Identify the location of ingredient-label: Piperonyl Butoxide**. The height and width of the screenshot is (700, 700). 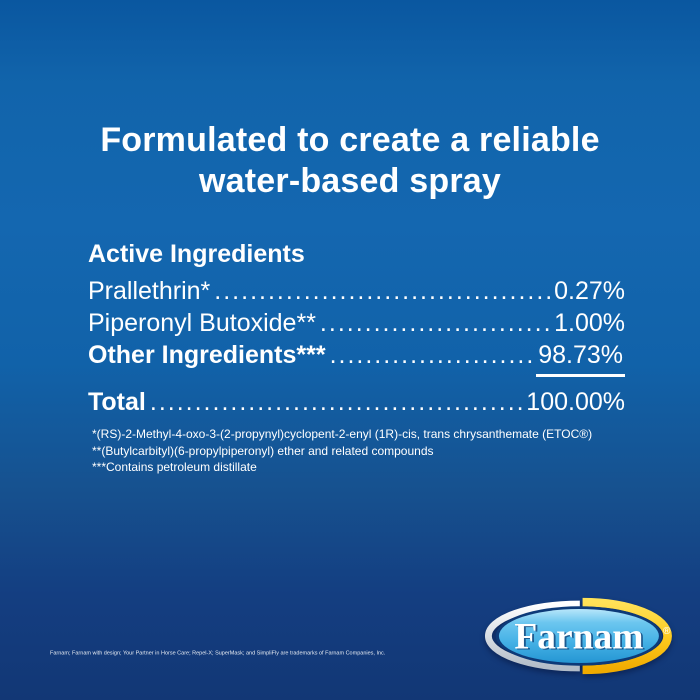
(202, 323).